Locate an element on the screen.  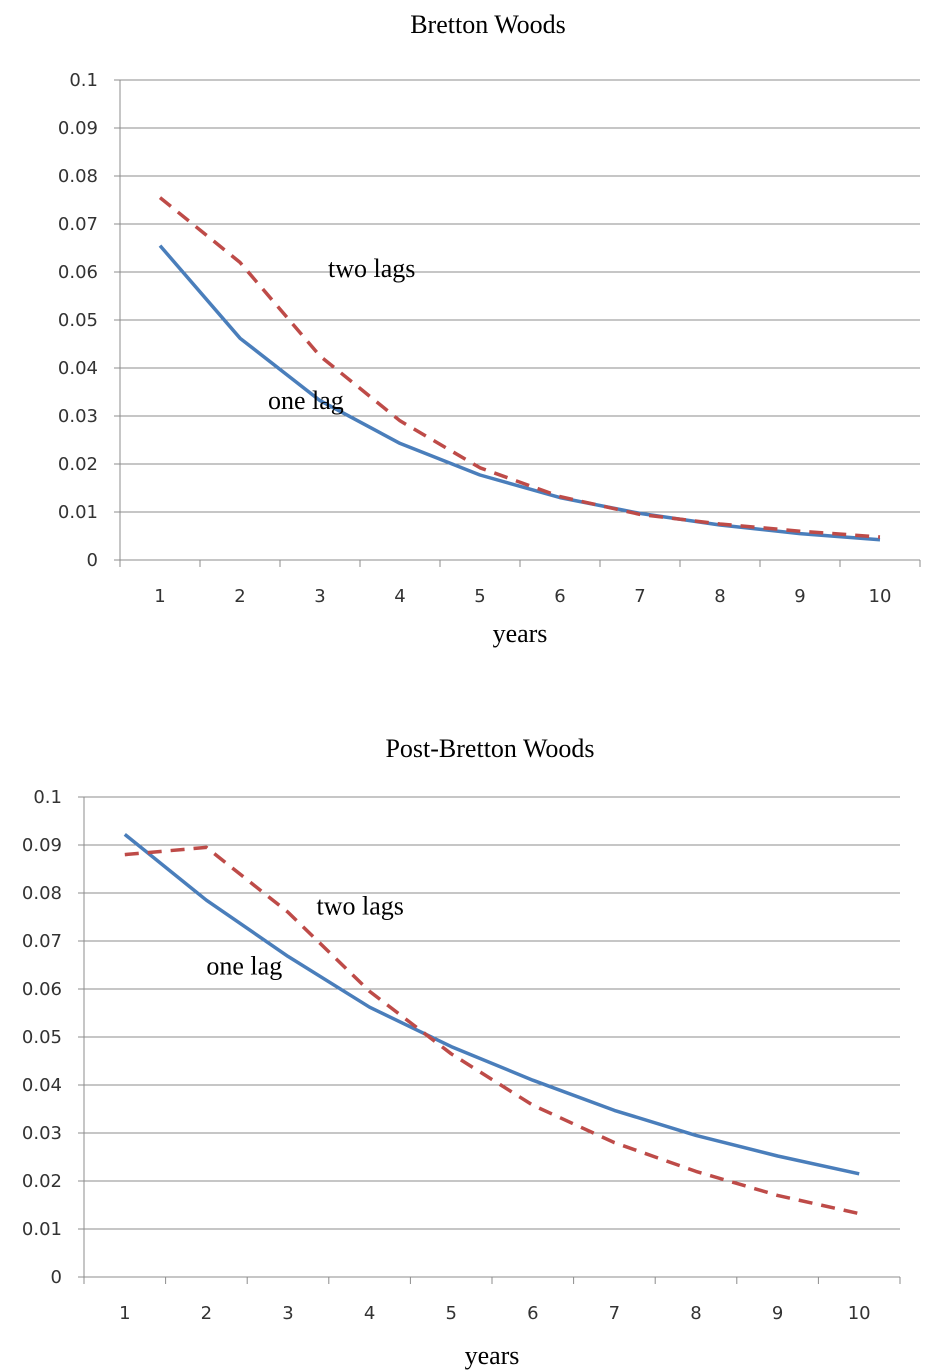
chart-title: Bretton Woods is located at coordinates (488, 24).